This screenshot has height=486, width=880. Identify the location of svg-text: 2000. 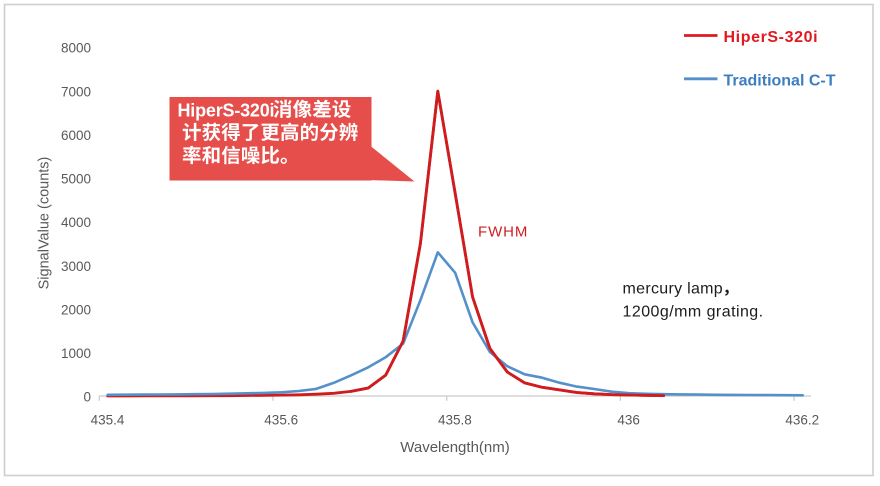
(76, 309).